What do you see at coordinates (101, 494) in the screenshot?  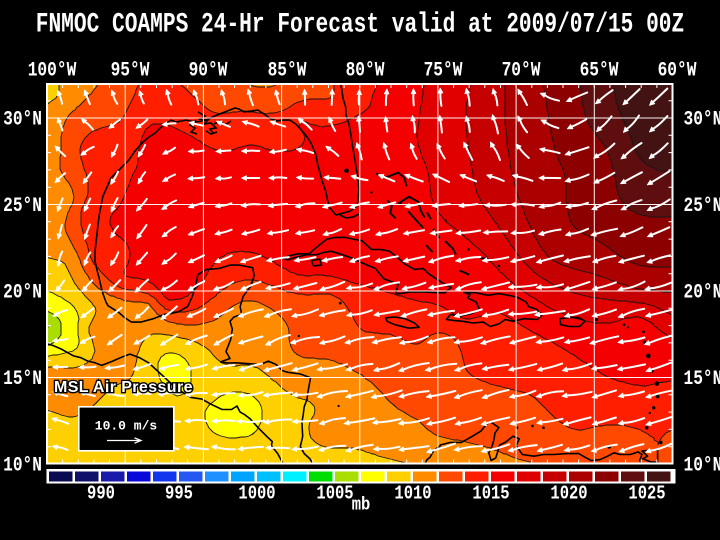 I see `svg-text: 990` at bounding box center [101, 494].